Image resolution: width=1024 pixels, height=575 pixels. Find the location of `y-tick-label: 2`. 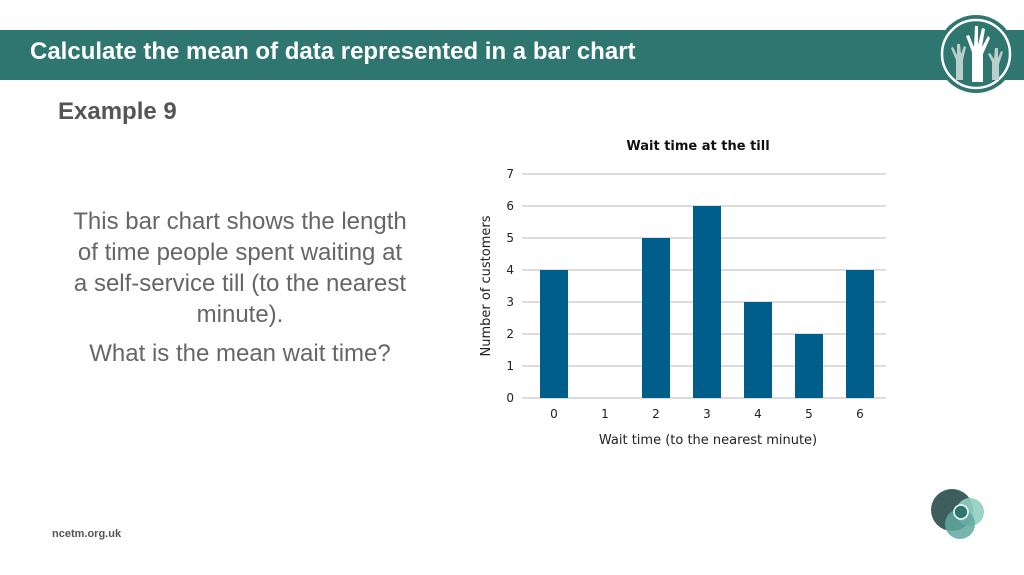

y-tick-label: 2 is located at coordinates (510, 334).